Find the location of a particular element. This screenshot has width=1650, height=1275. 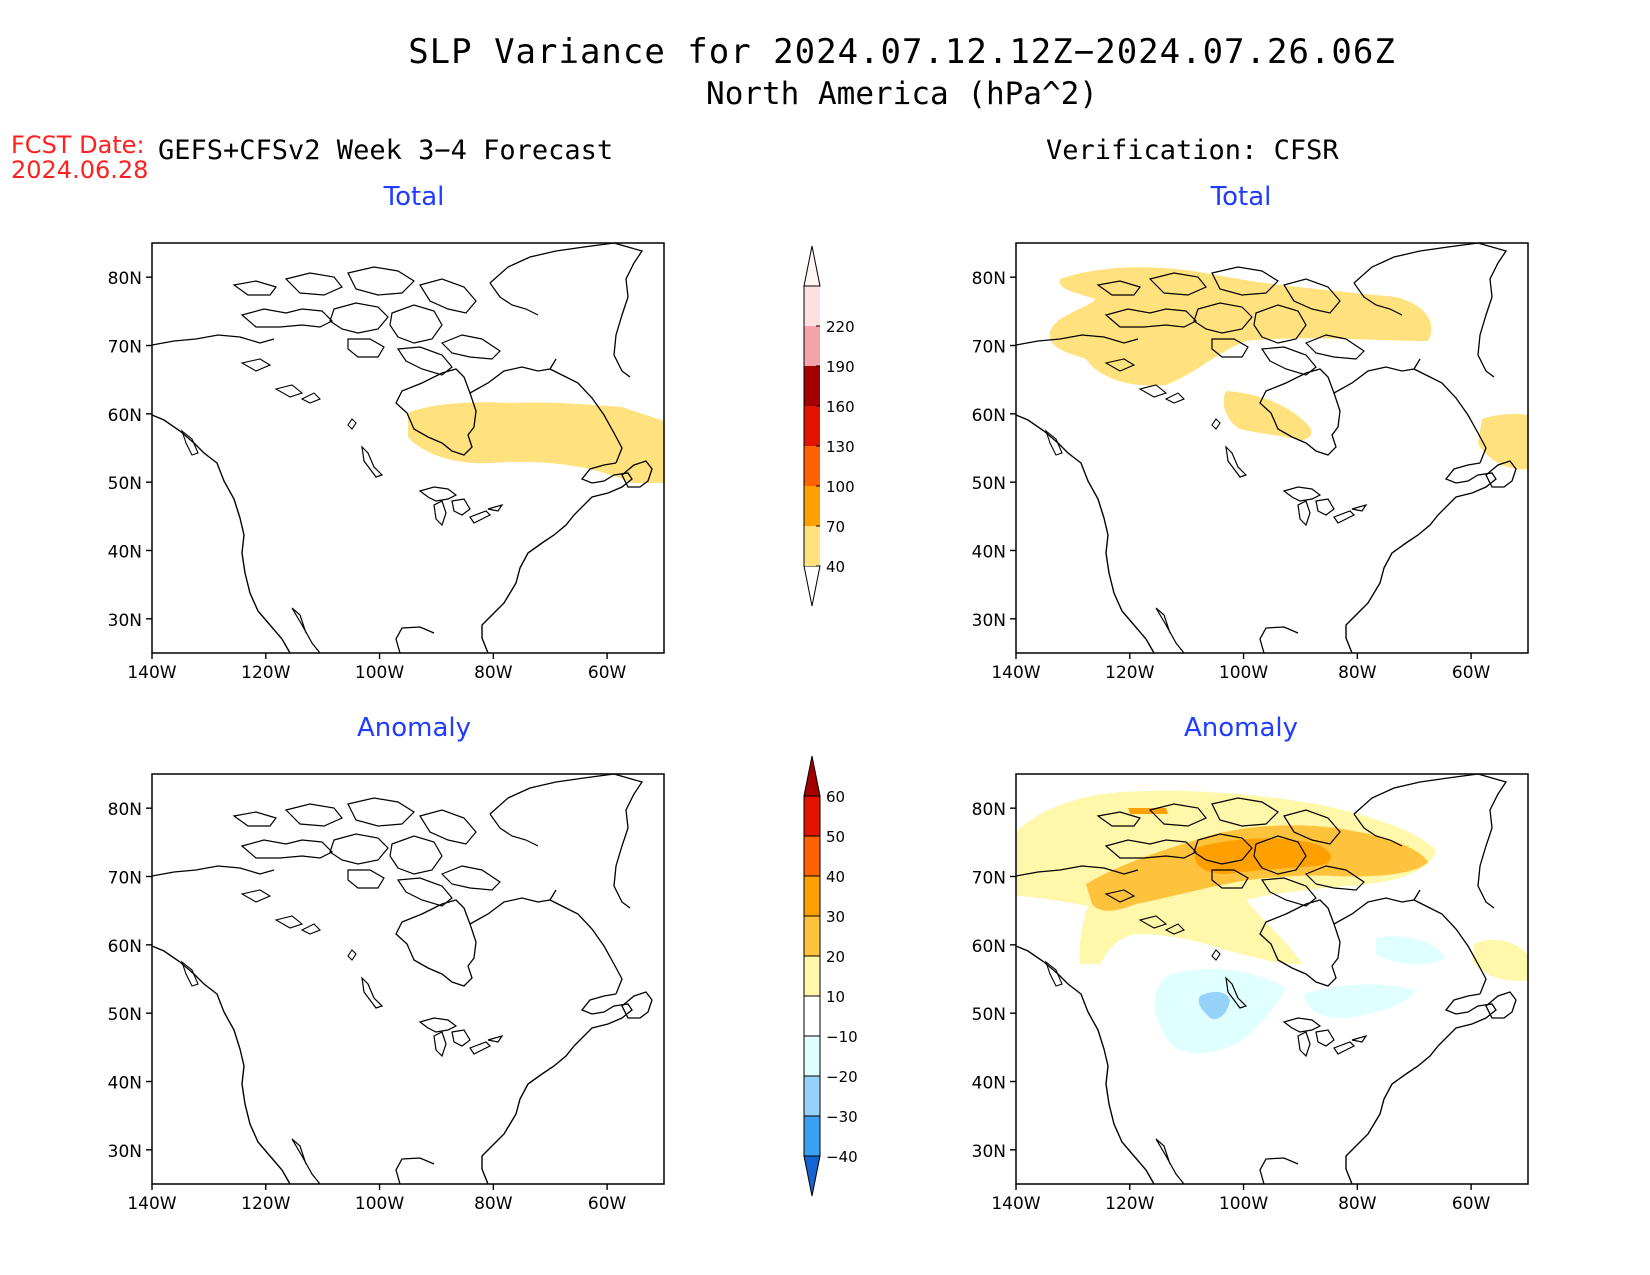

colorbar-label: 130 is located at coordinates (840, 447).